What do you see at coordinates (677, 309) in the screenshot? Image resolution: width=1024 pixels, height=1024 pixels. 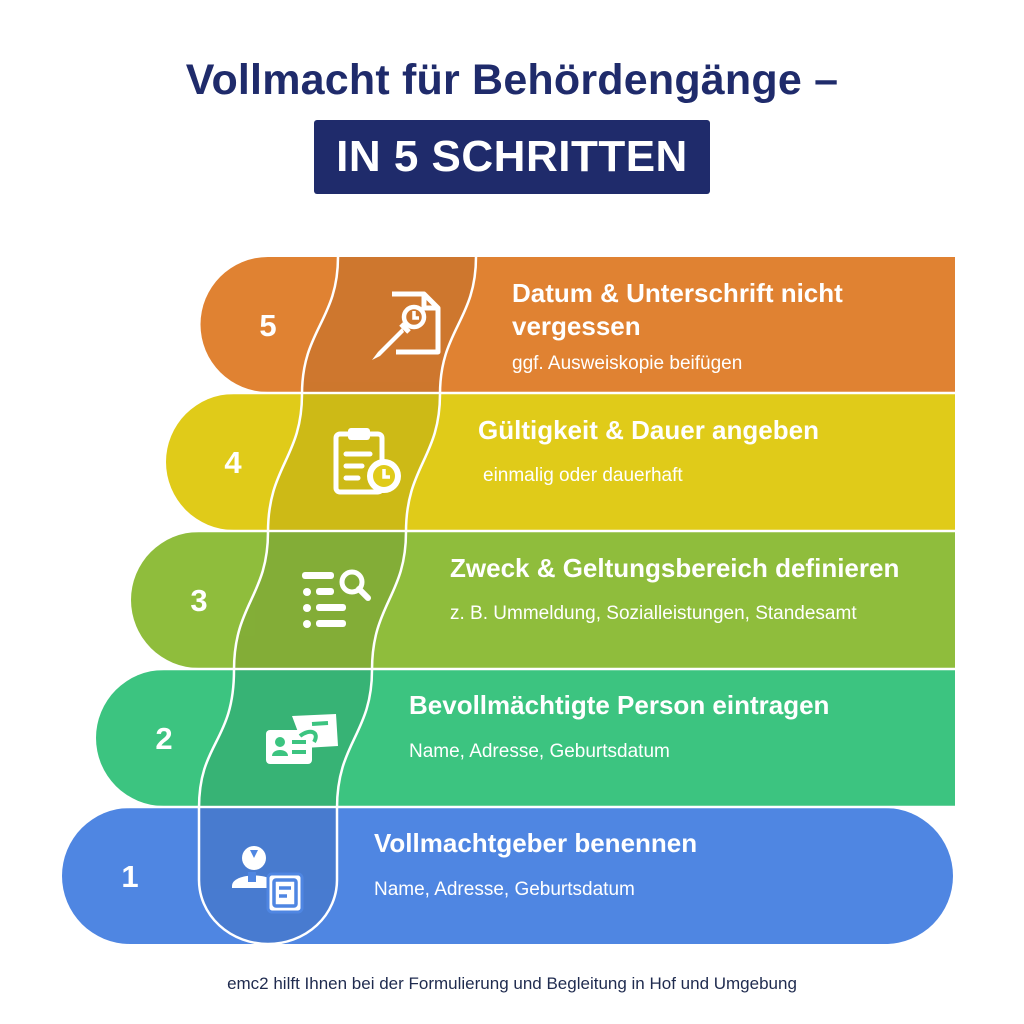 I see `step-5-title: Datum & Unterschrift nicht vergessen` at bounding box center [677, 309].